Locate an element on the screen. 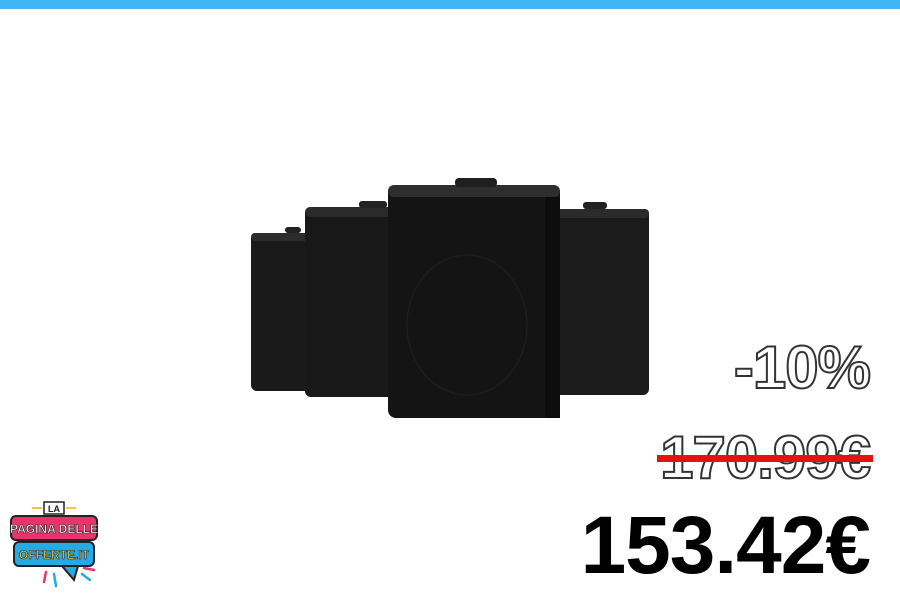 The image size is (900, 600). speaker-right-back is located at coordinates (602, 298).